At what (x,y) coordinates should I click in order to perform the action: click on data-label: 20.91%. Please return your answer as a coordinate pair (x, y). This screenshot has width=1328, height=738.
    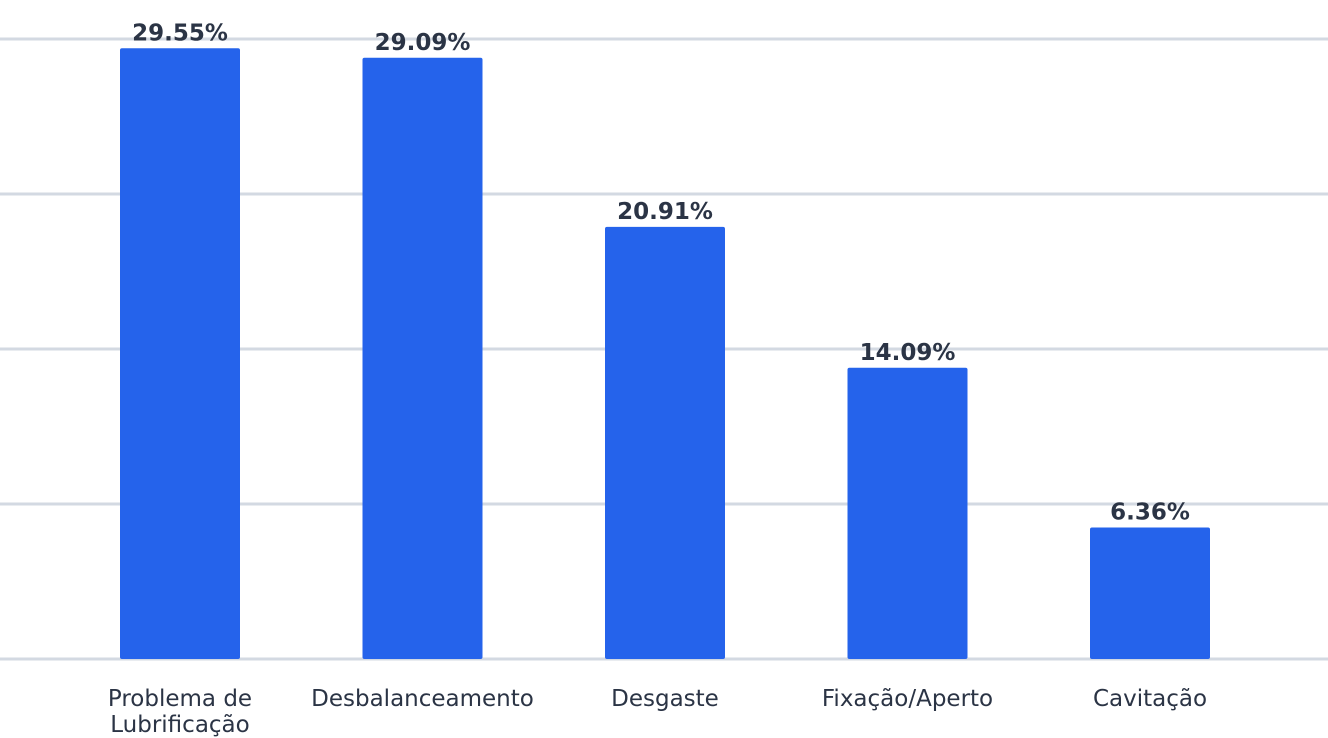
    Looking at the image, I should click on (665, 212).